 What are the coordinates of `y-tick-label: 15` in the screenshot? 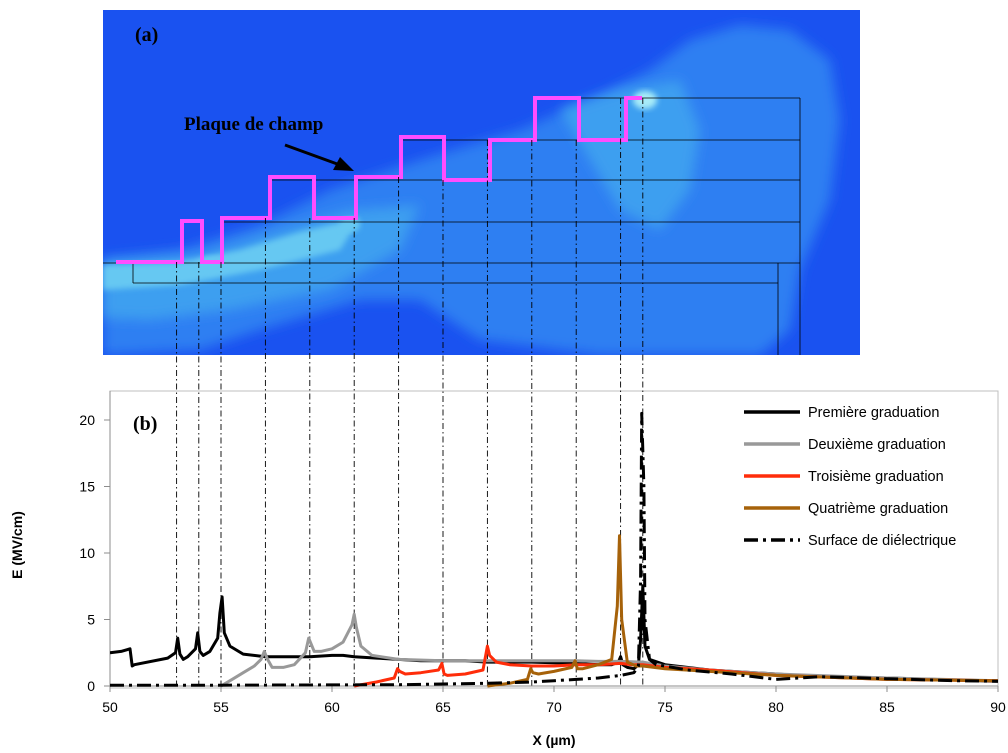 It's located at (87, 487).